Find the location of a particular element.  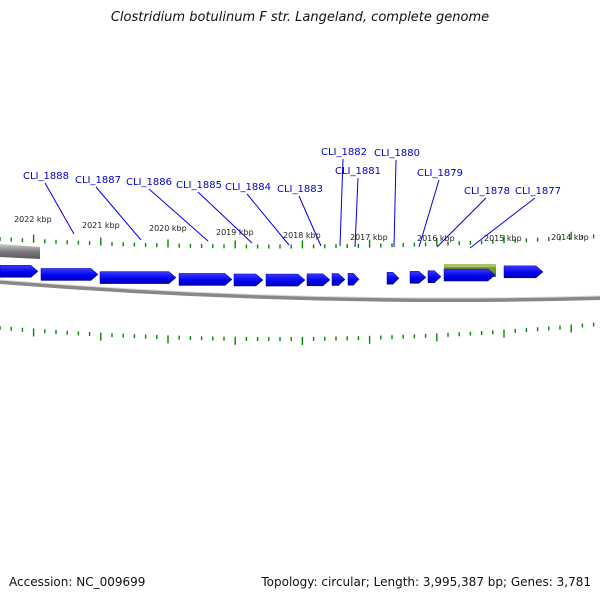

tick-label: 2016 kbp is located at coordinates (436, 238).